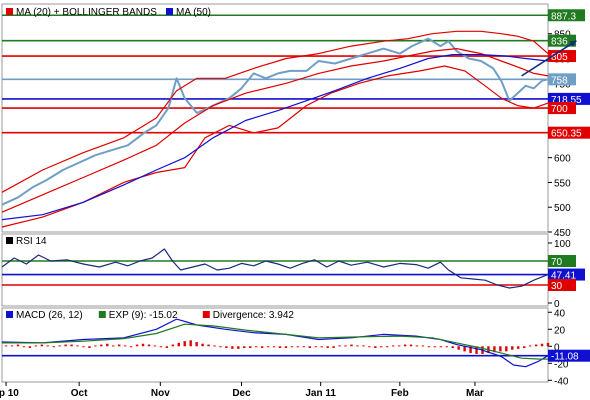 This screenshot has height=400, width=590. What do you see at coordinates (557, 304) in the screenshot?
I see `y-tick-label: 0` at bounding box center [557, 304].